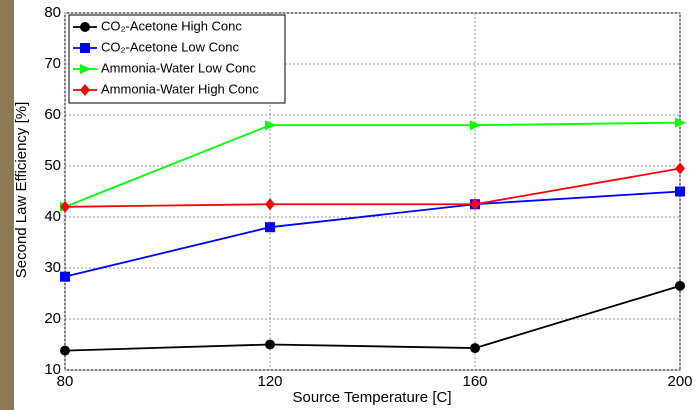 This screenshot has width=696, height=410. I want to click on y-tick-label: 30, so click(52, 267).